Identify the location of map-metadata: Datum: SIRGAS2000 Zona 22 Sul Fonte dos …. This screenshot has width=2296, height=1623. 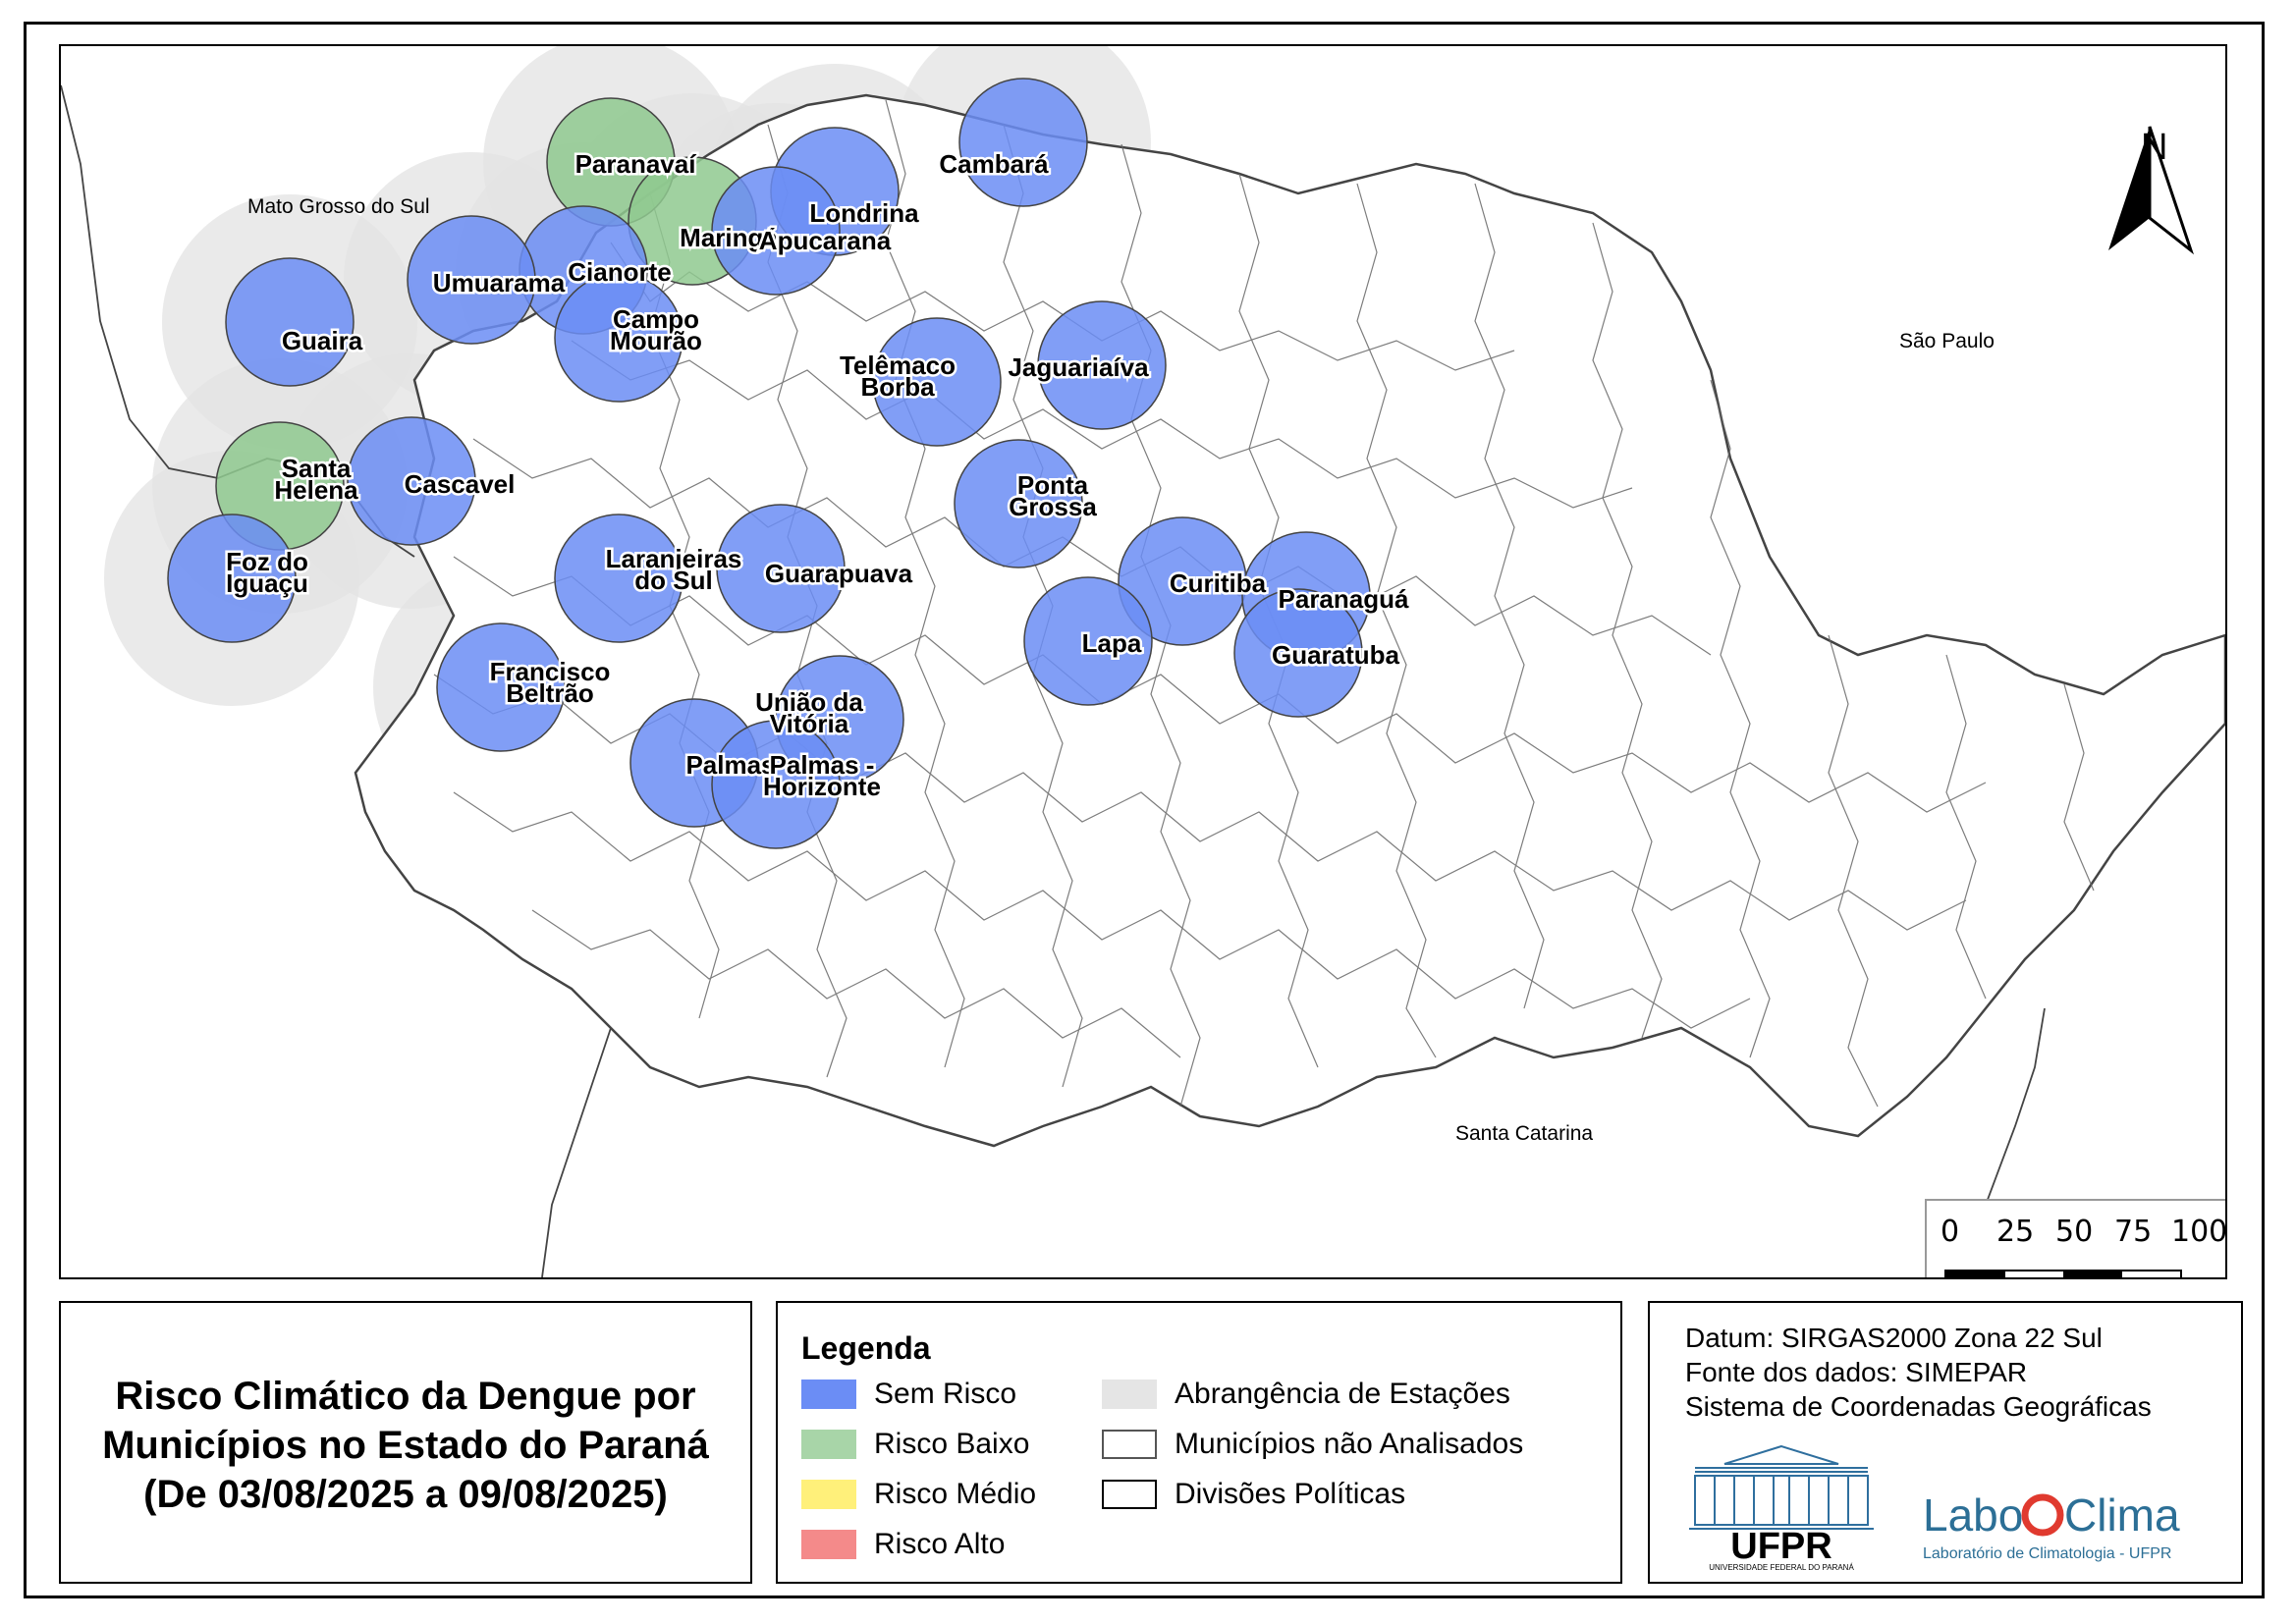
(1918, 1372).